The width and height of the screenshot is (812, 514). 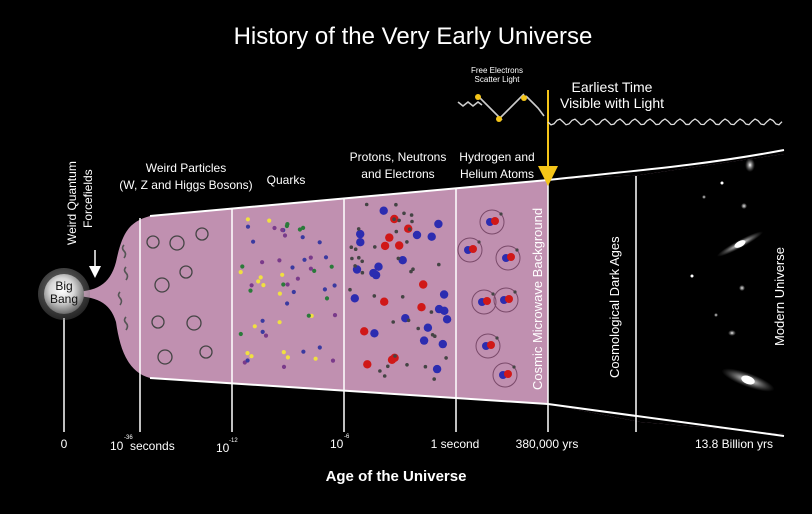 I want to click on cone-bottom-edge, so click(x=467, y=407).